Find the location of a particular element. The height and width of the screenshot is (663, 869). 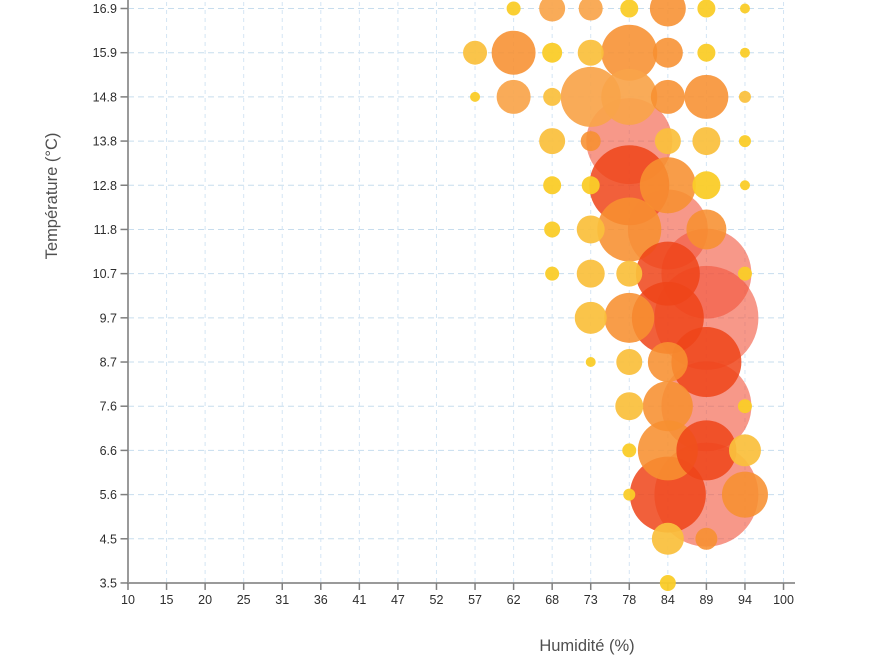

x-tick-label-57: 57 is located at coordinates (475, 600).